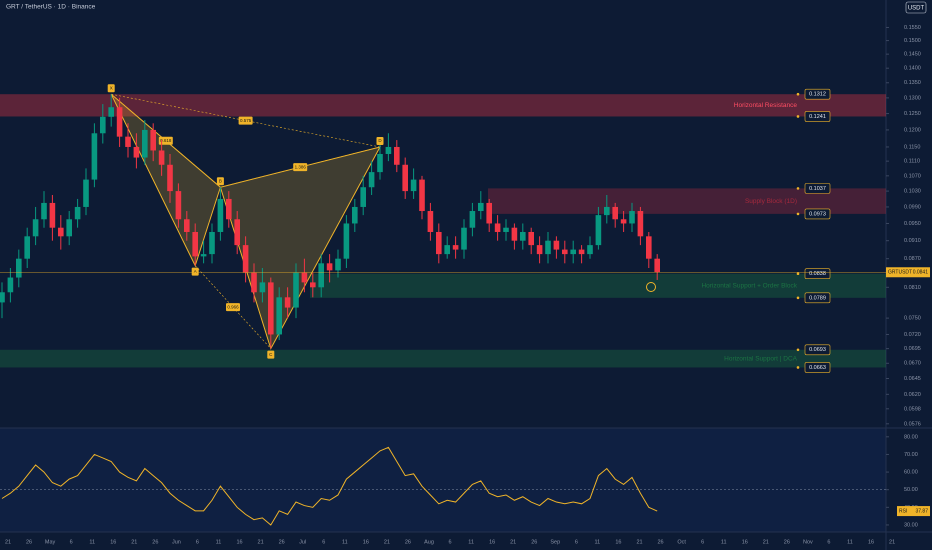  I want to click on currency-label: USDT, so click(916, 9).